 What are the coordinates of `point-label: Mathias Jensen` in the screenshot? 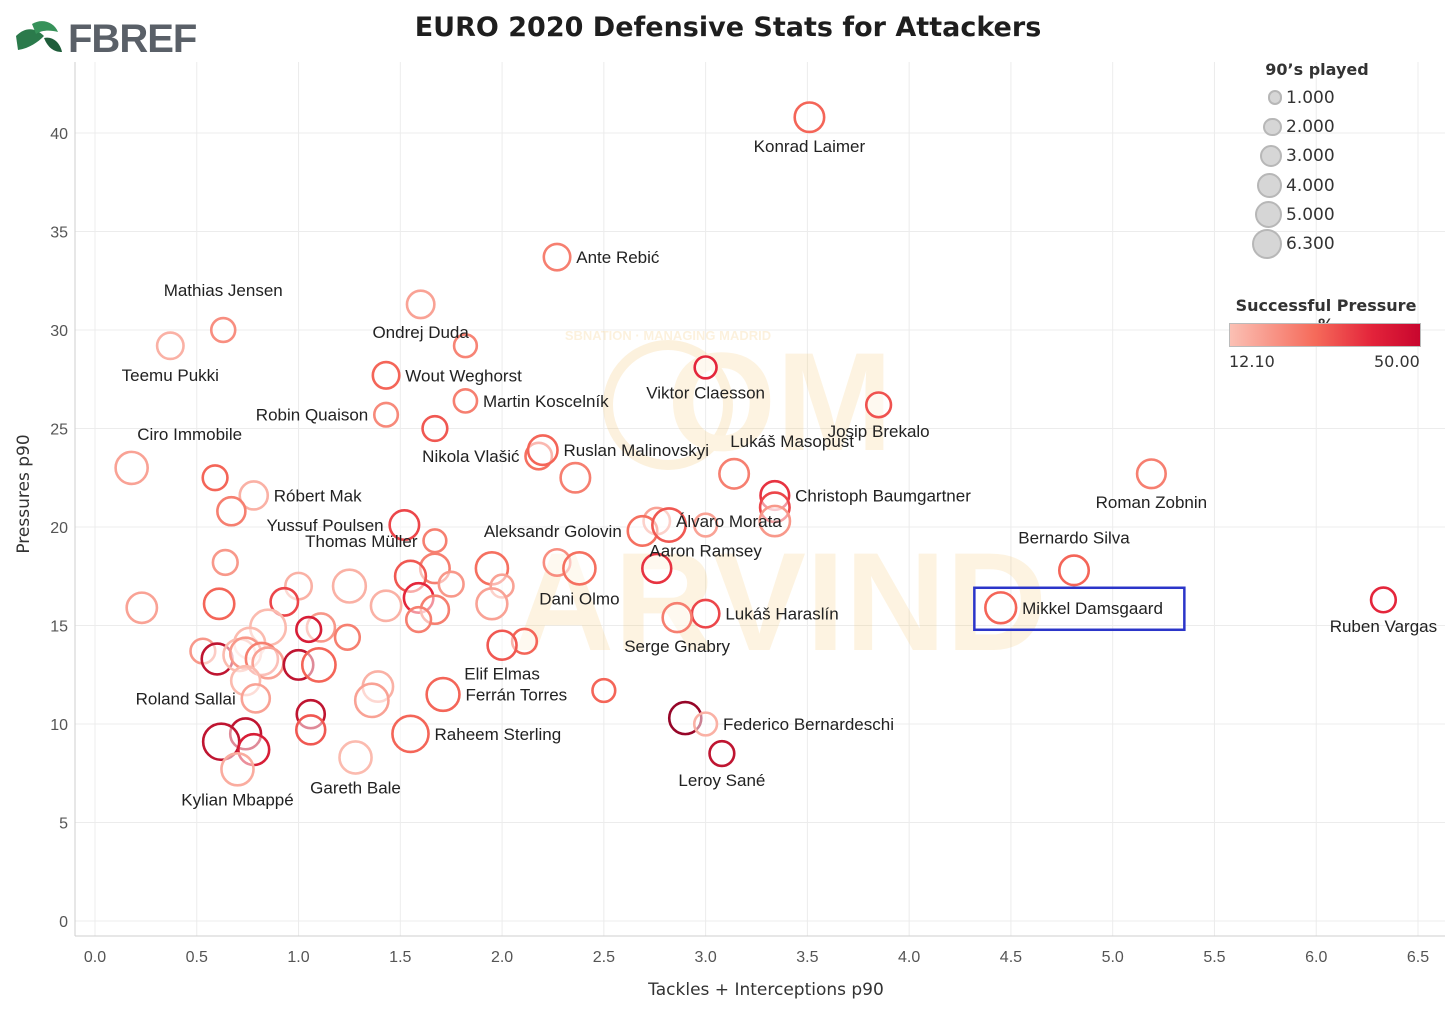 It's located at (223, 290).